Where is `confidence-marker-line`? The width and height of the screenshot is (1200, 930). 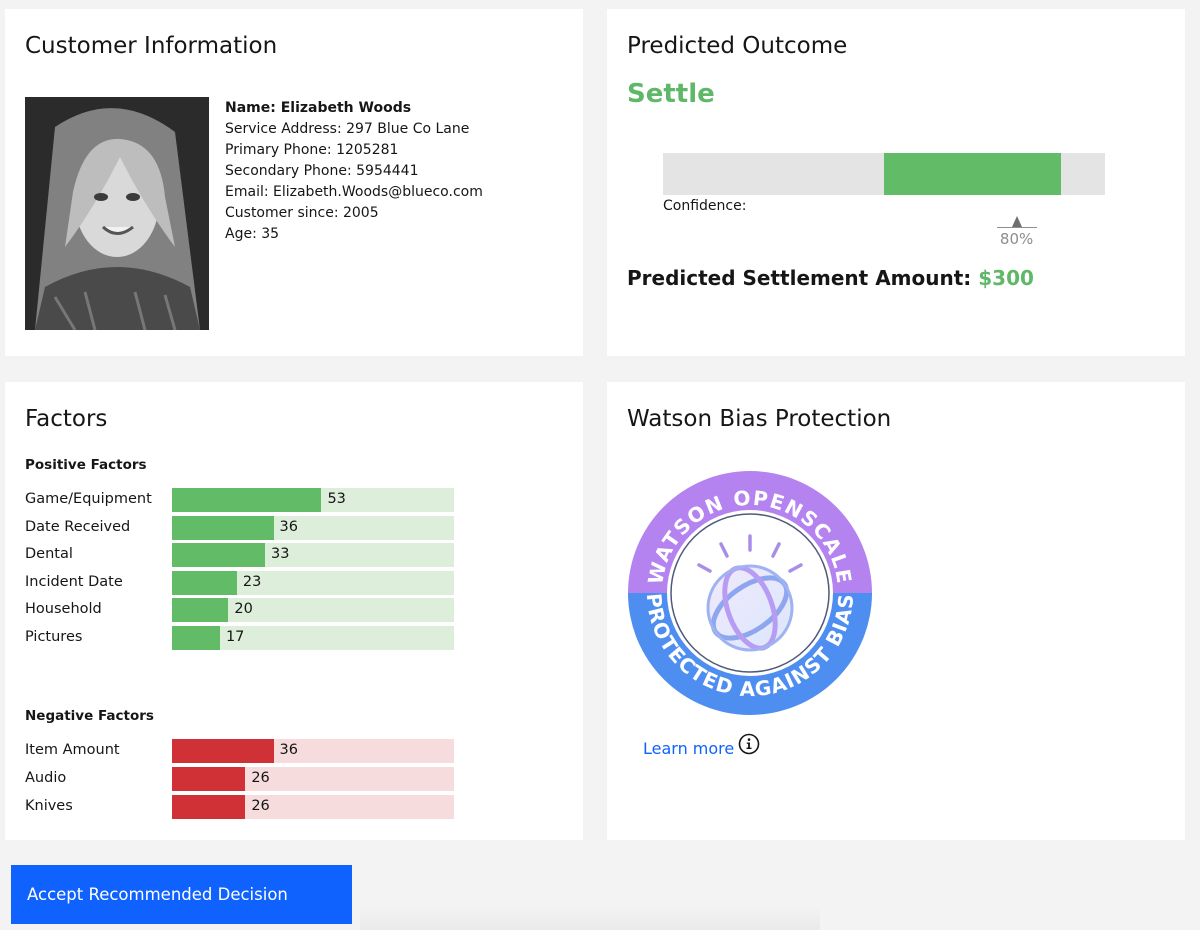
confidence-marker-line is located at coordinates (1016, 227).